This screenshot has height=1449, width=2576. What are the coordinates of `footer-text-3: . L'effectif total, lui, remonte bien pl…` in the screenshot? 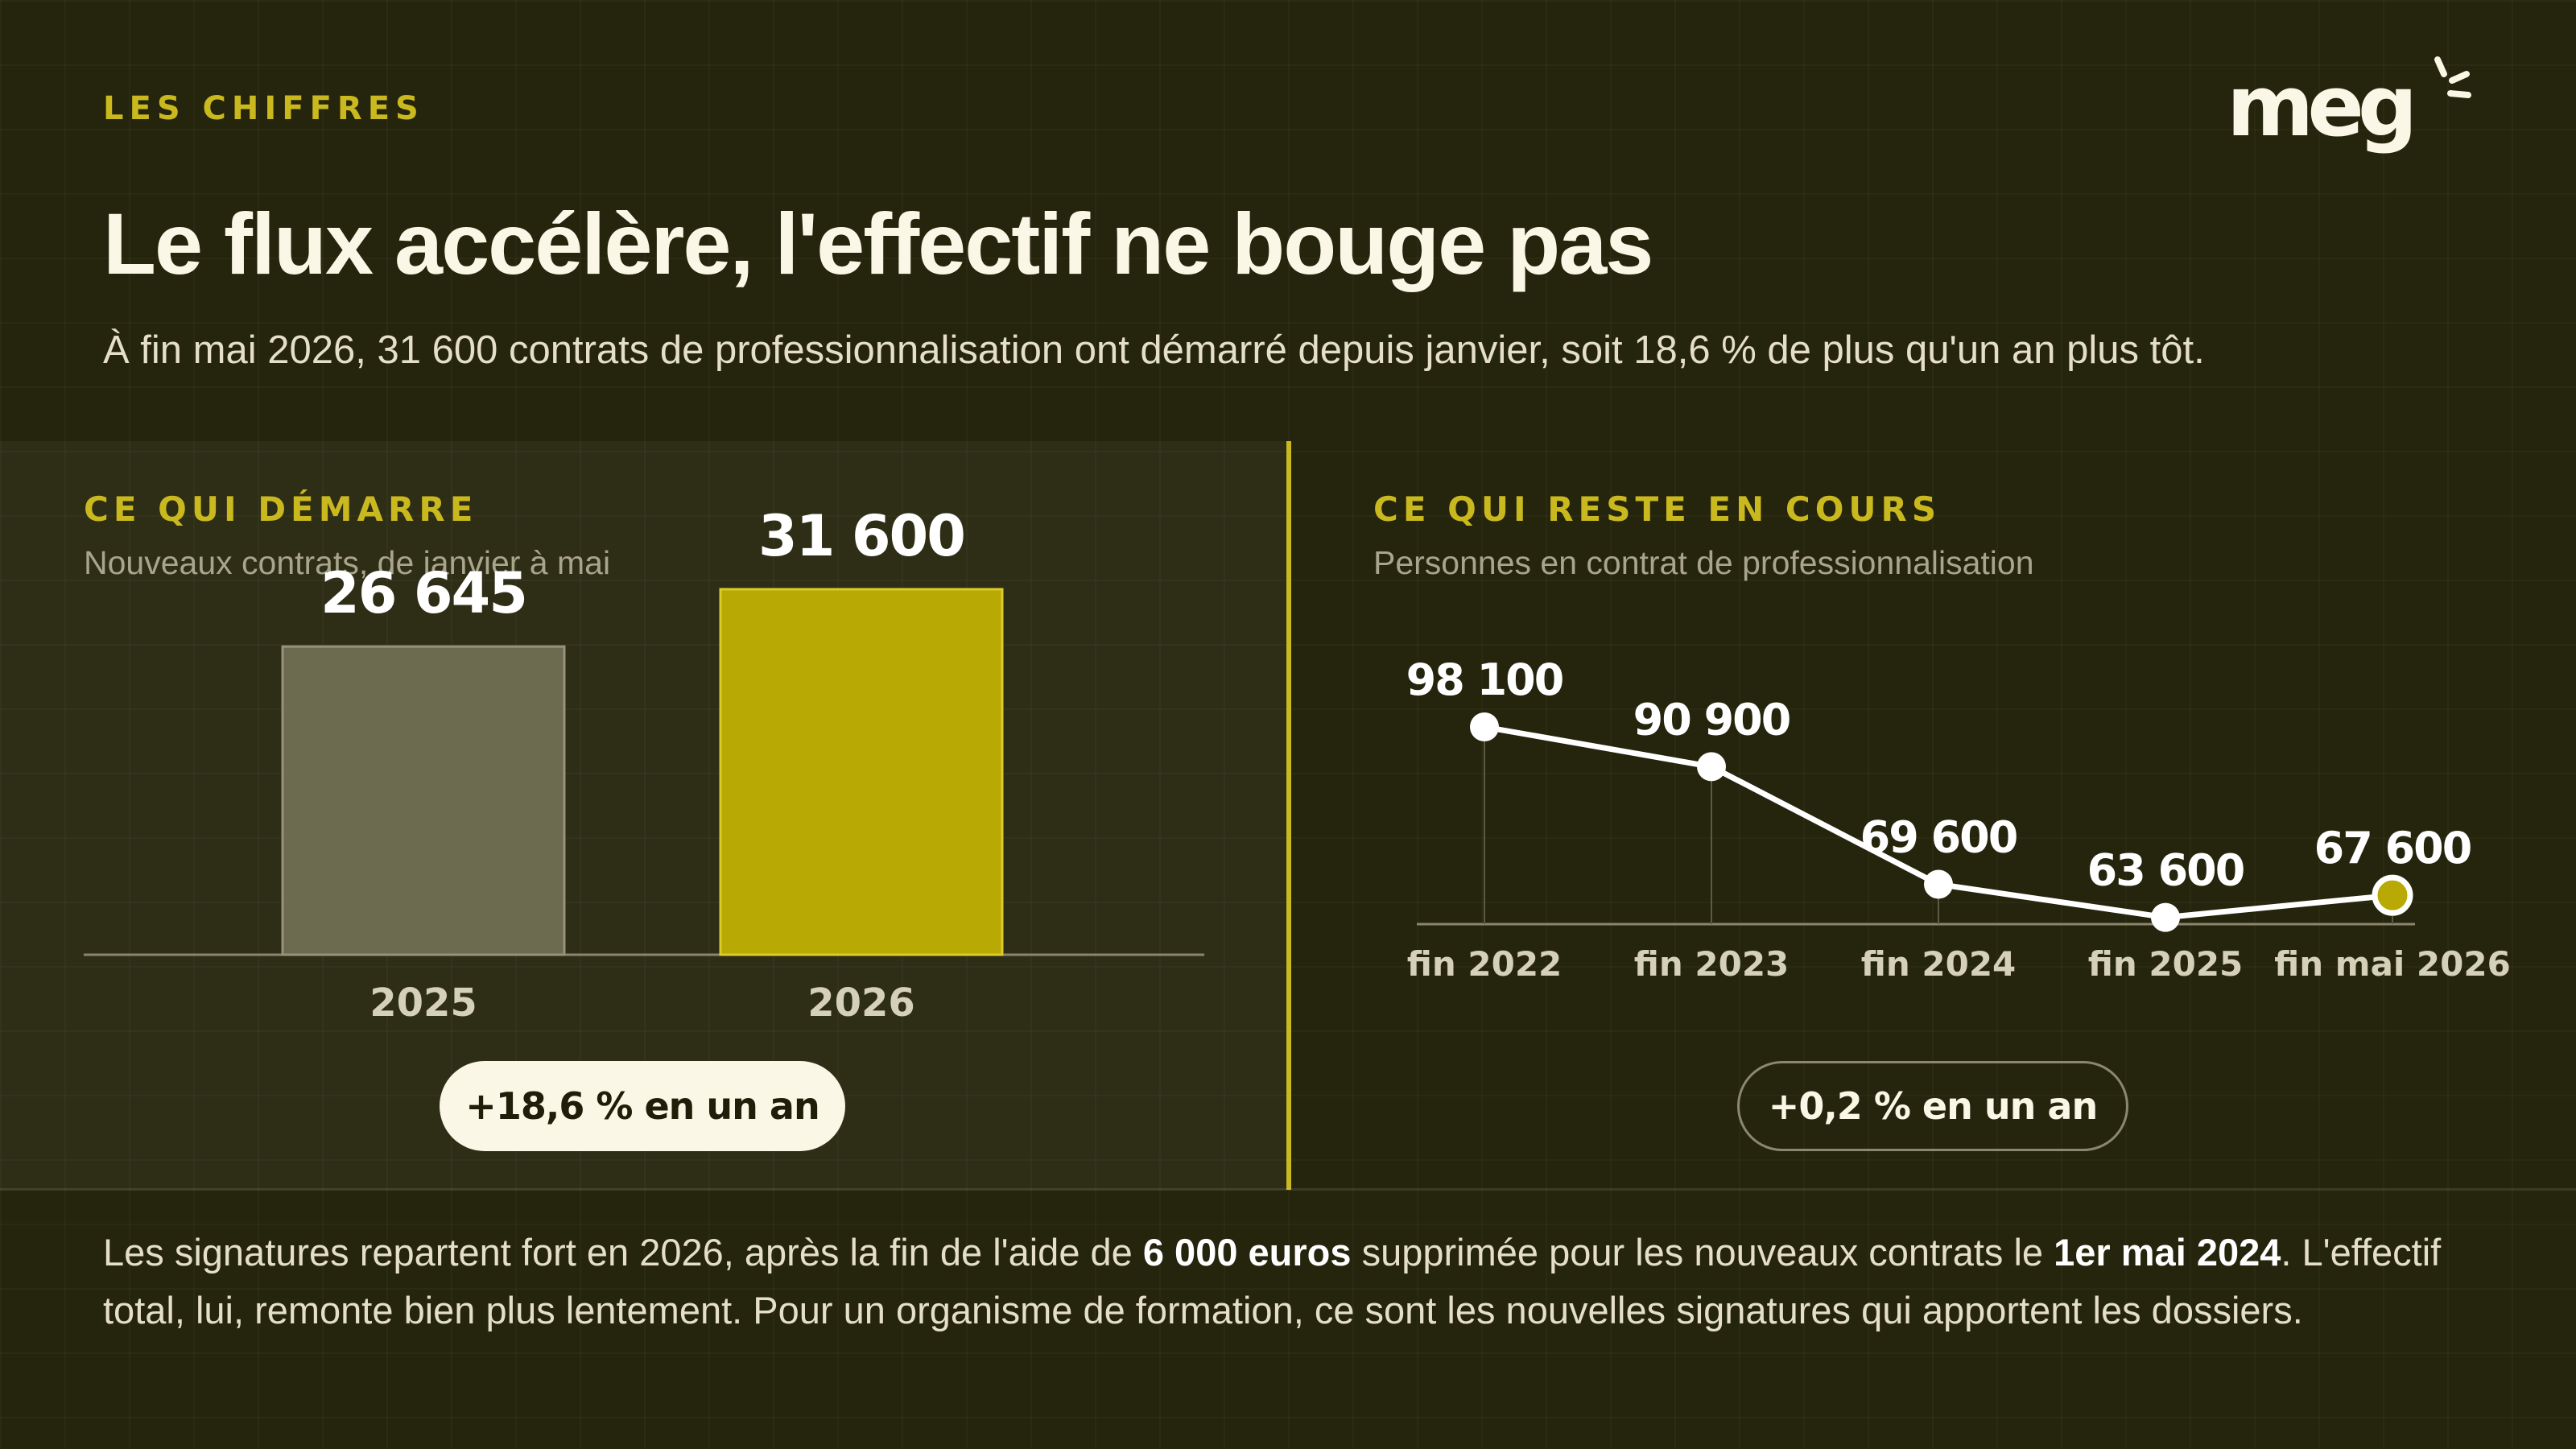 It's located at (1272, 1281).